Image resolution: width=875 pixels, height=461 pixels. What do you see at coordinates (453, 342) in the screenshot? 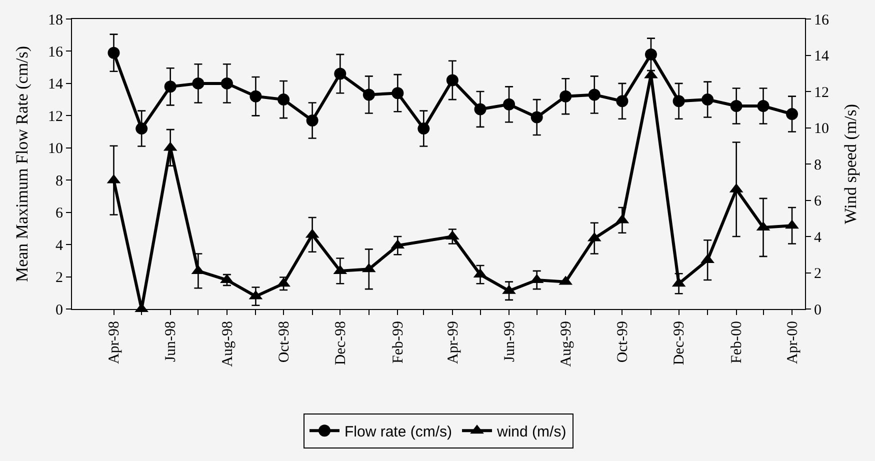
I see `x-tick-label: Apr-99` at bounding box center [453, 342].